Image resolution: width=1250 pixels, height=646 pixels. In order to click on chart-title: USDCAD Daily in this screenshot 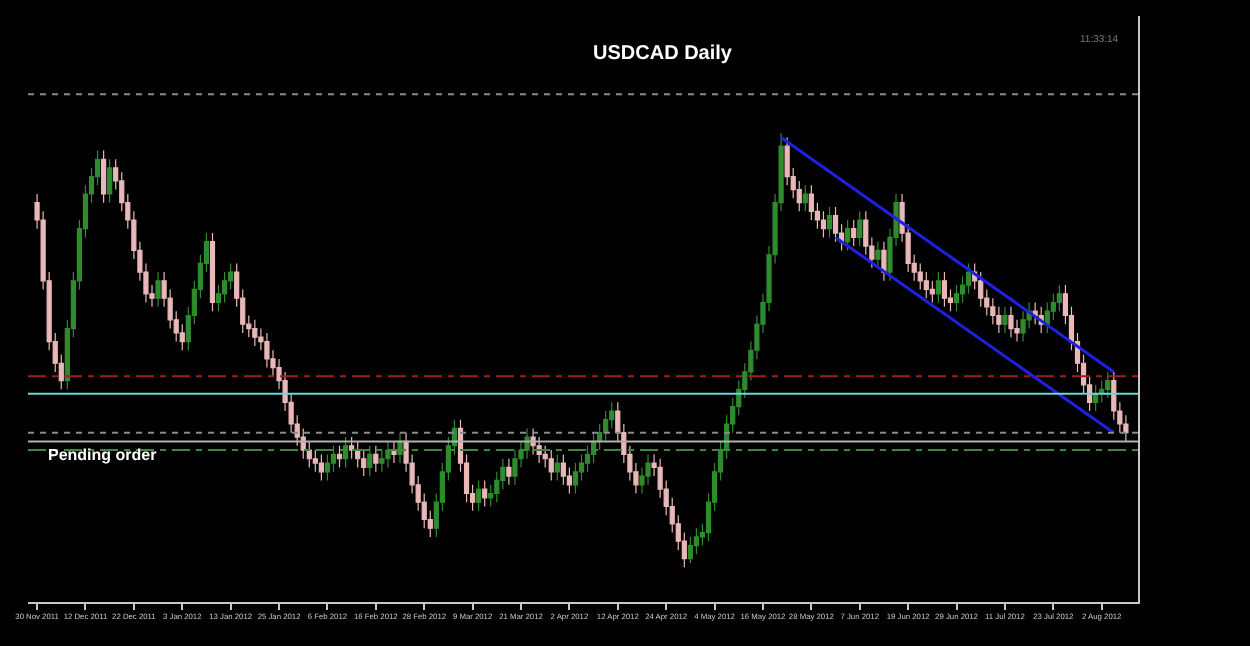, I will do `click(663, 54)`.